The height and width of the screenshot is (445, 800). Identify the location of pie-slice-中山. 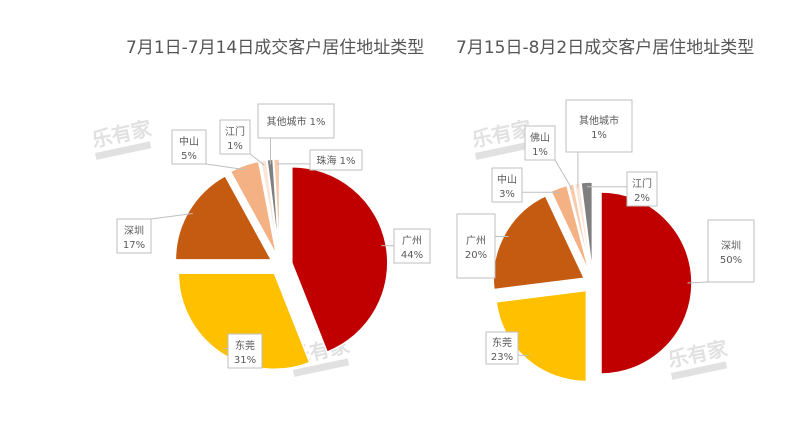
(570, 229).